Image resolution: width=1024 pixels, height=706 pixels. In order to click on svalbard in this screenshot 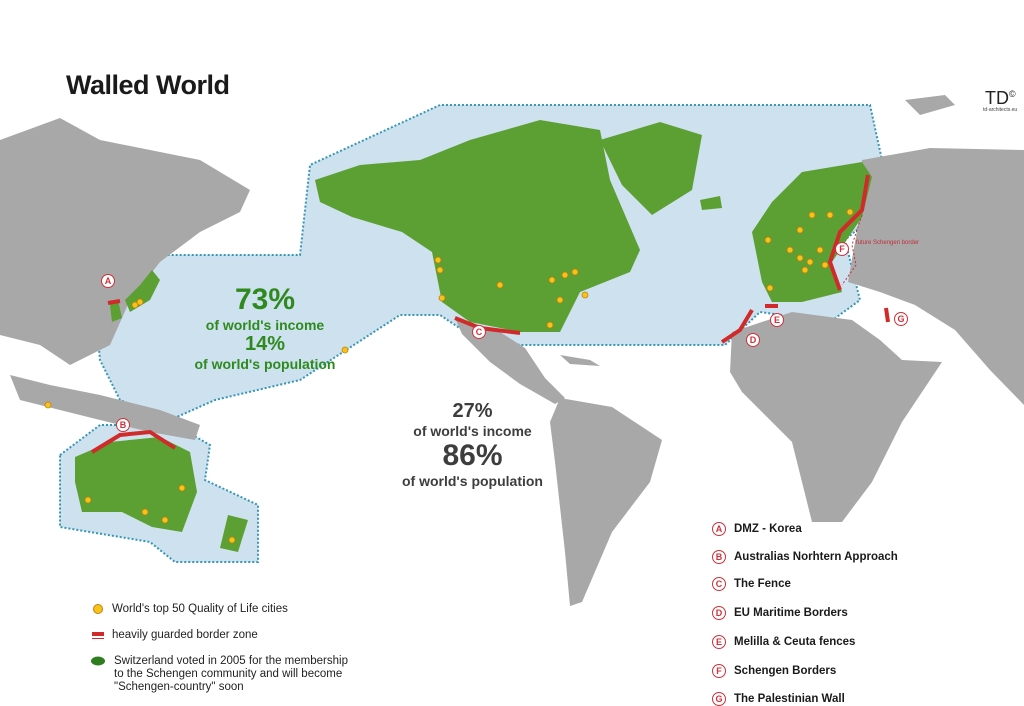, I will do `click(930, 105)`.